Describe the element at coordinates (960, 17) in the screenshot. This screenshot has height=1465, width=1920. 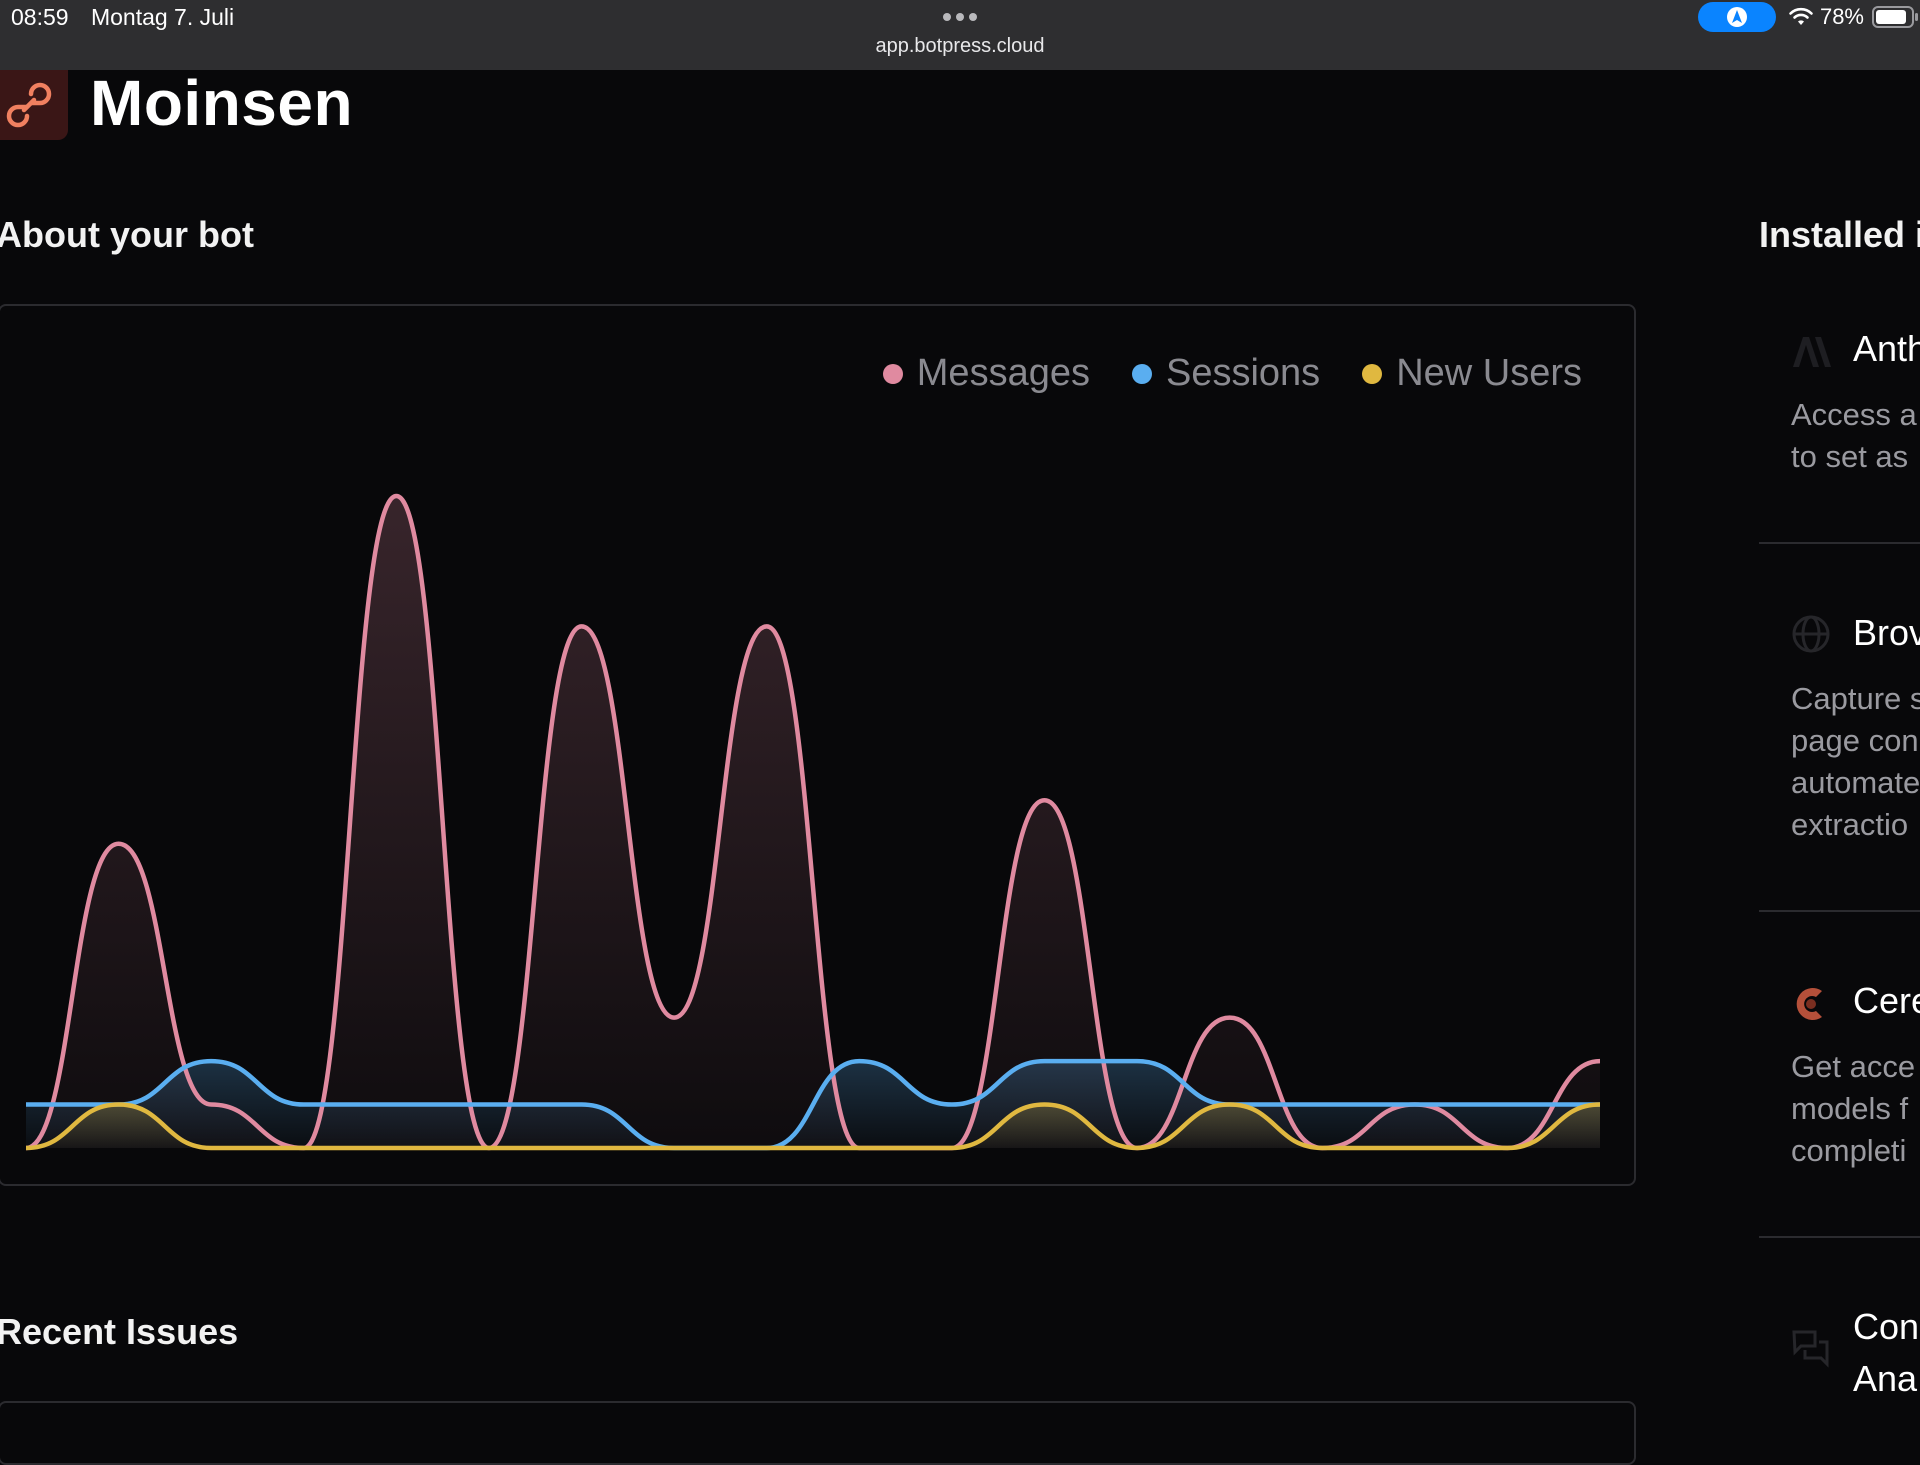
I see `more-options-icon` at that location.